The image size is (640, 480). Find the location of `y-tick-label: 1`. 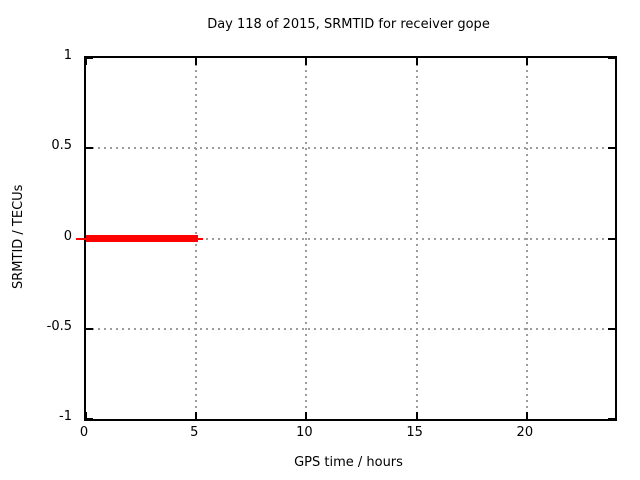

y-tick-label: 1 is located at coordinates (67, 55).